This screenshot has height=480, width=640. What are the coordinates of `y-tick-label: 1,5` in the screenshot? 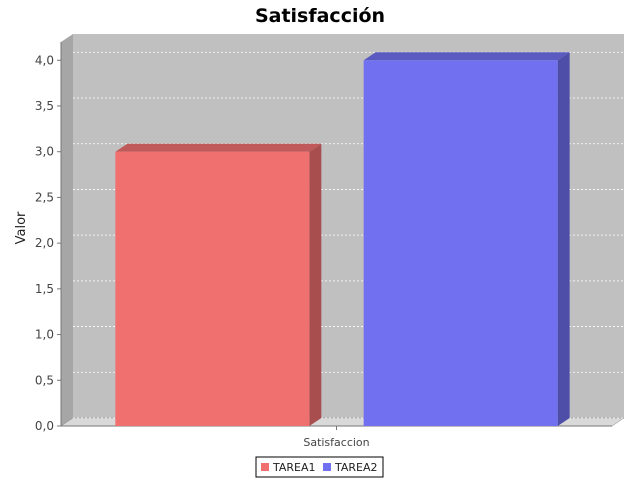 It's located at (44, 289).